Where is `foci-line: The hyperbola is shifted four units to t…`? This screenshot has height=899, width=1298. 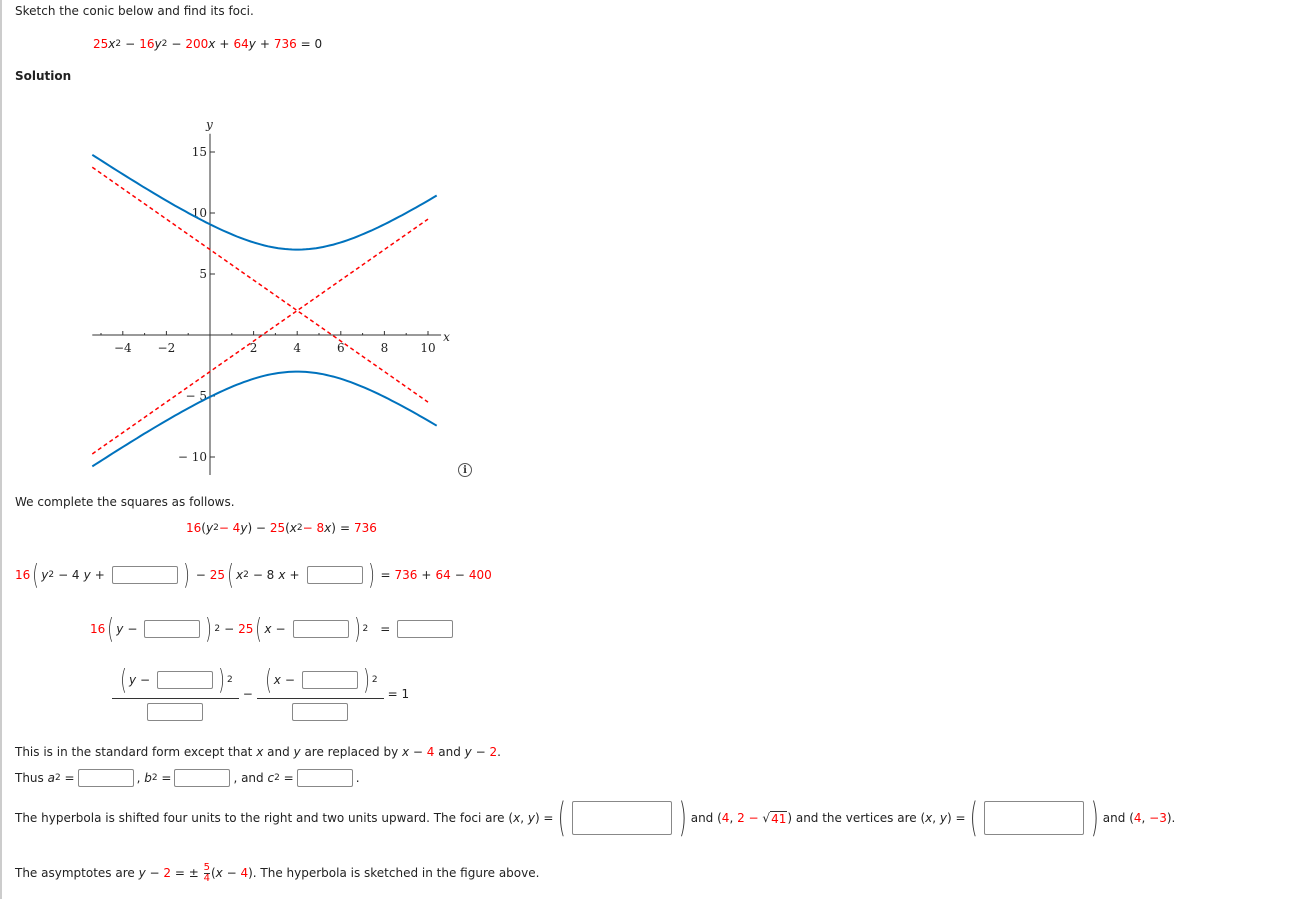
foci-line: The hyperbola is shifted four units to t… is located at coordinates (595, 818).